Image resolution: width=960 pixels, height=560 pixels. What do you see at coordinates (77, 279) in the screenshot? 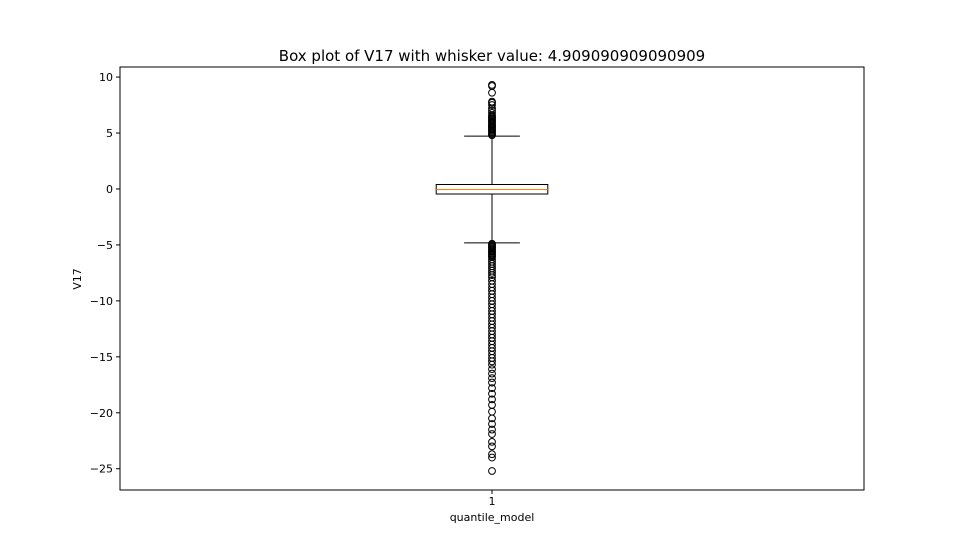
I see `y-axis-label: V17` at bounding box center [77, 279].